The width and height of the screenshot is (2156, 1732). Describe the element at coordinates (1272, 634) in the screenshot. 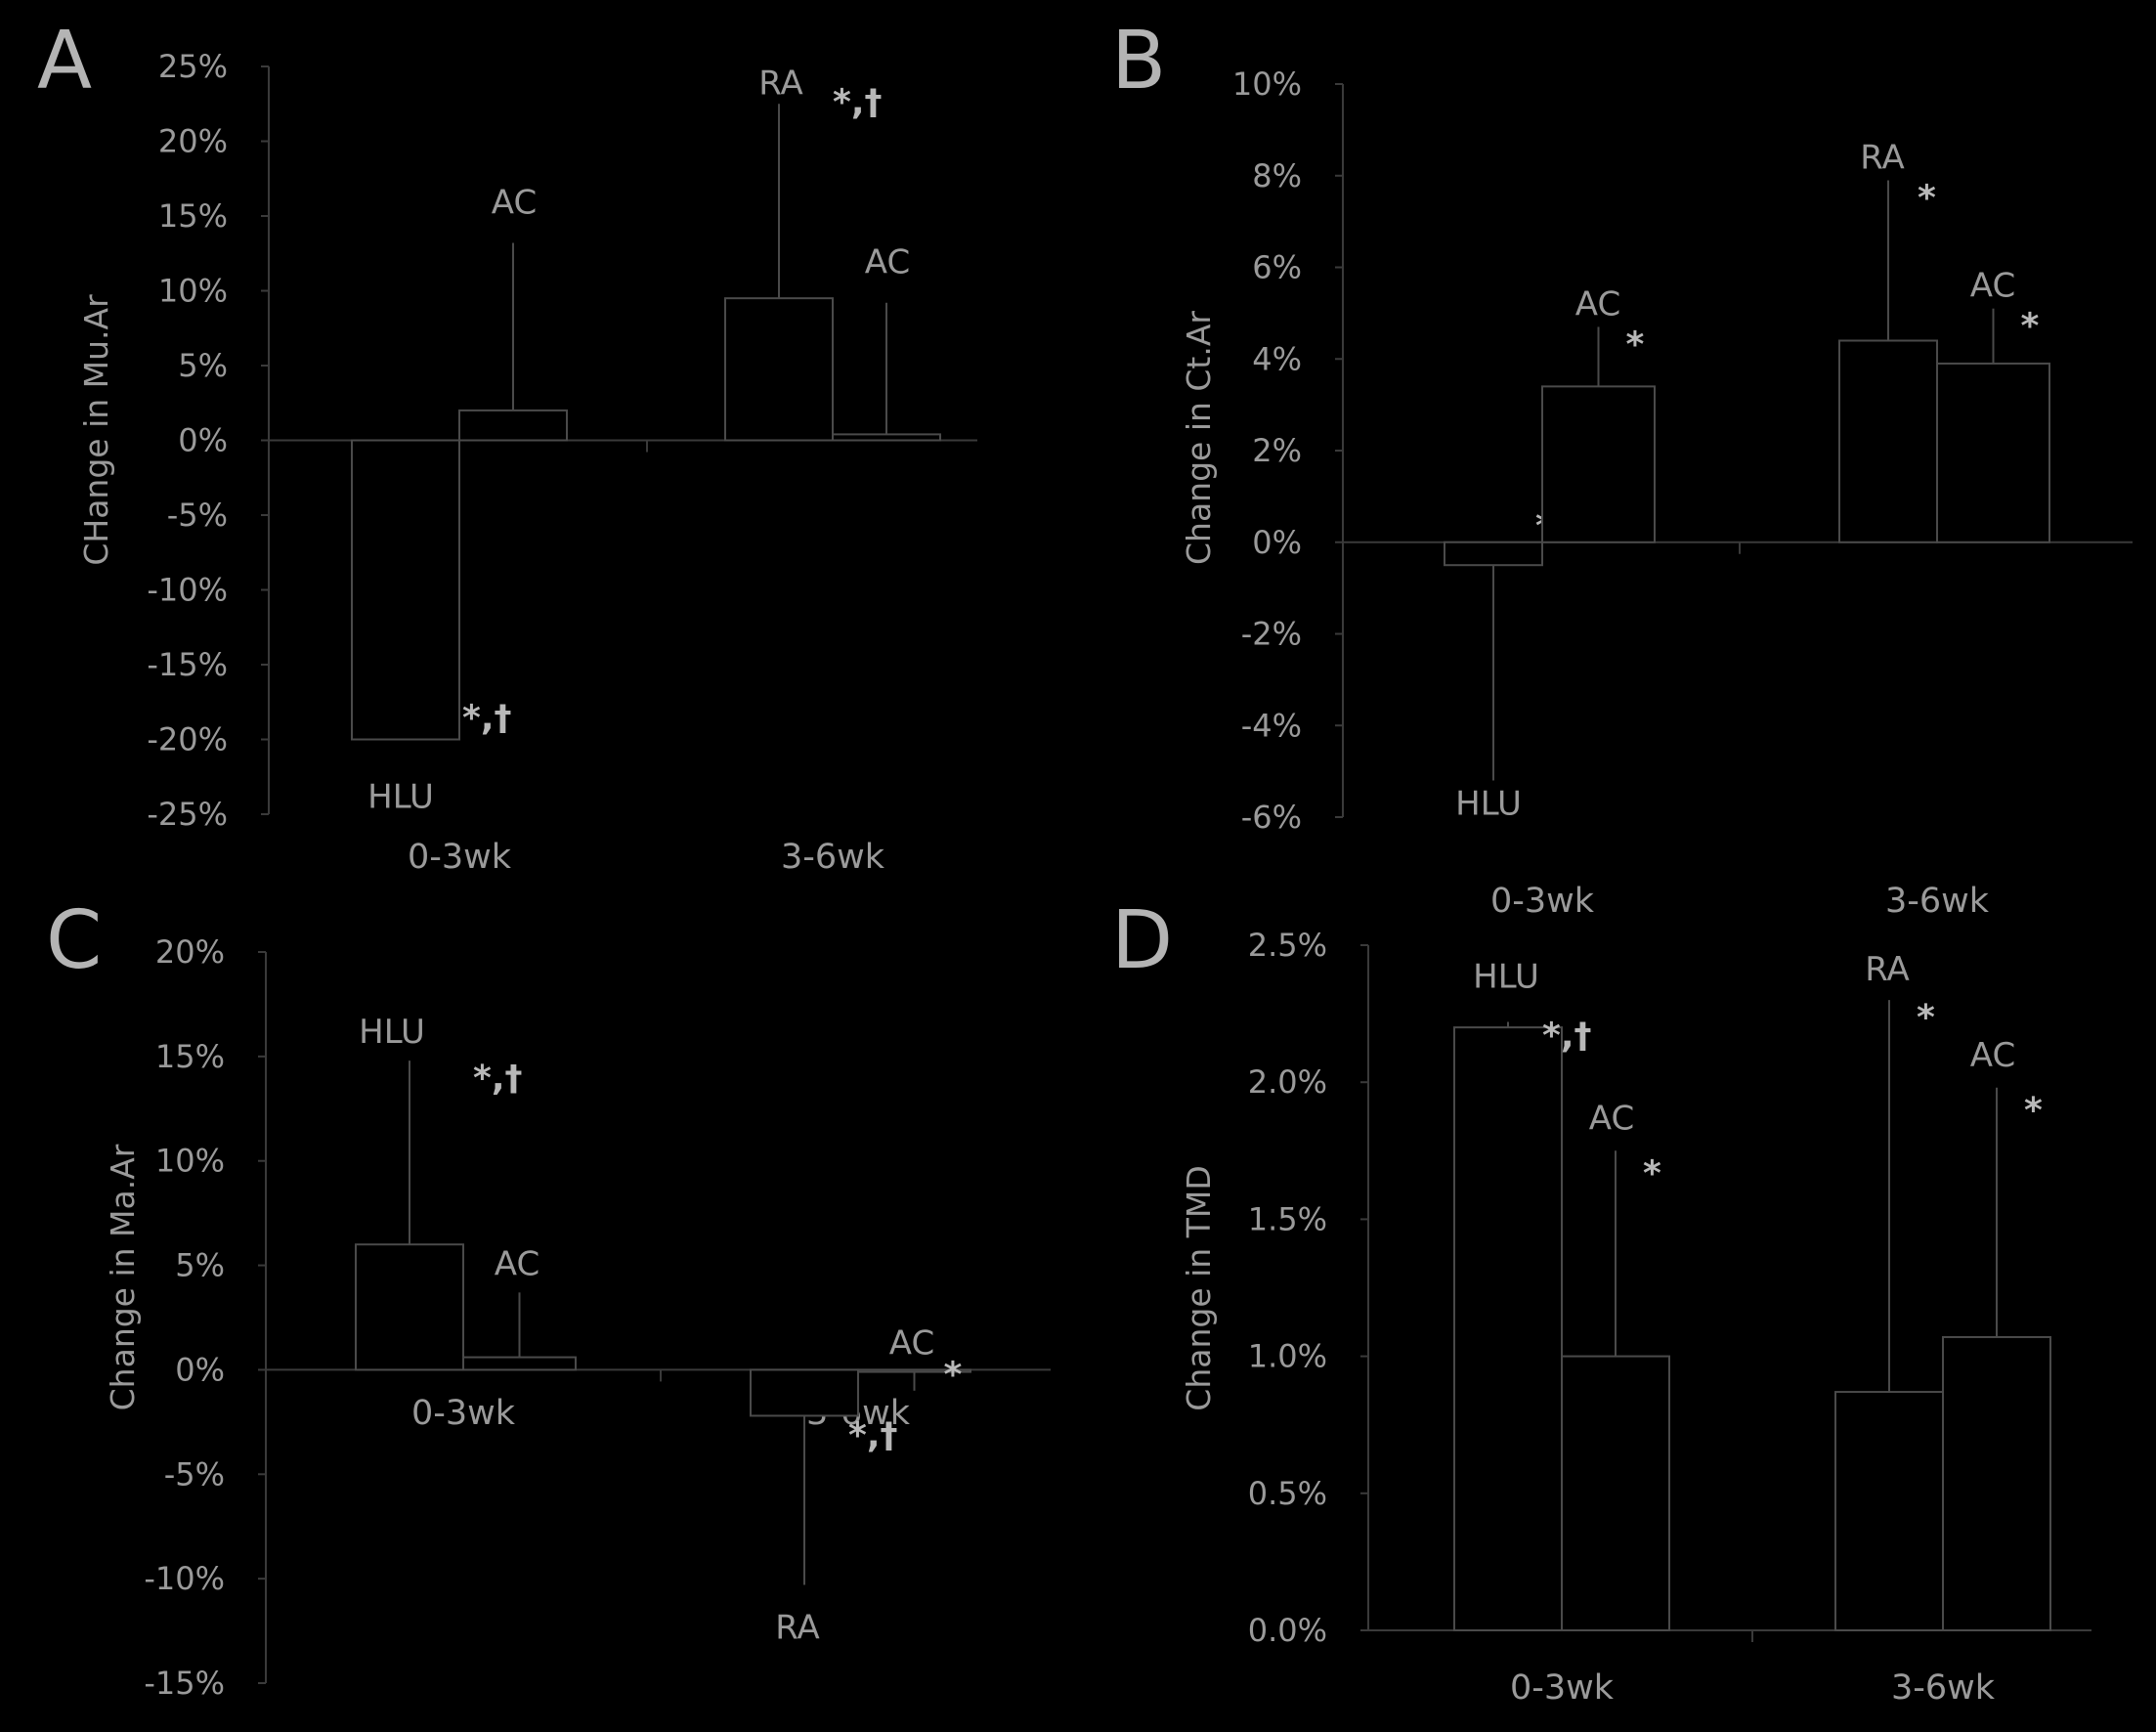

I see `y-tick-label: -2%` at that location.